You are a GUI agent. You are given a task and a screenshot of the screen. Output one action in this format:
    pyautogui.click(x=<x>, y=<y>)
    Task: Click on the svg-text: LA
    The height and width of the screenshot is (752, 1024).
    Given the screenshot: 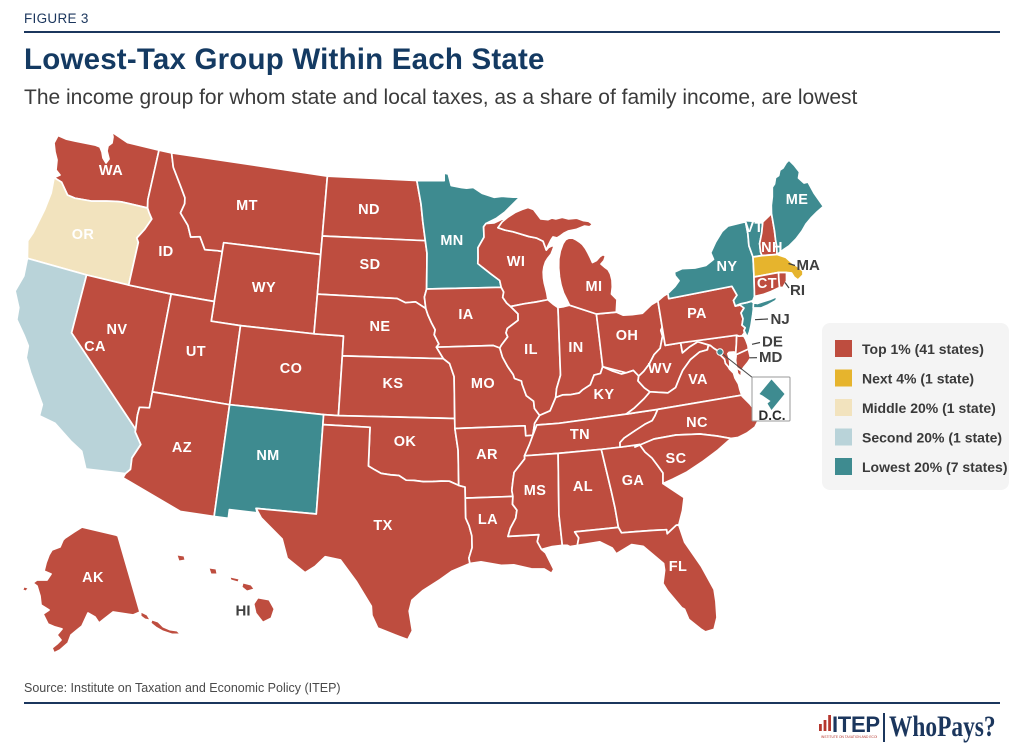 What is the action you would take?
    pyautogui.click(x=488, y=520)
    